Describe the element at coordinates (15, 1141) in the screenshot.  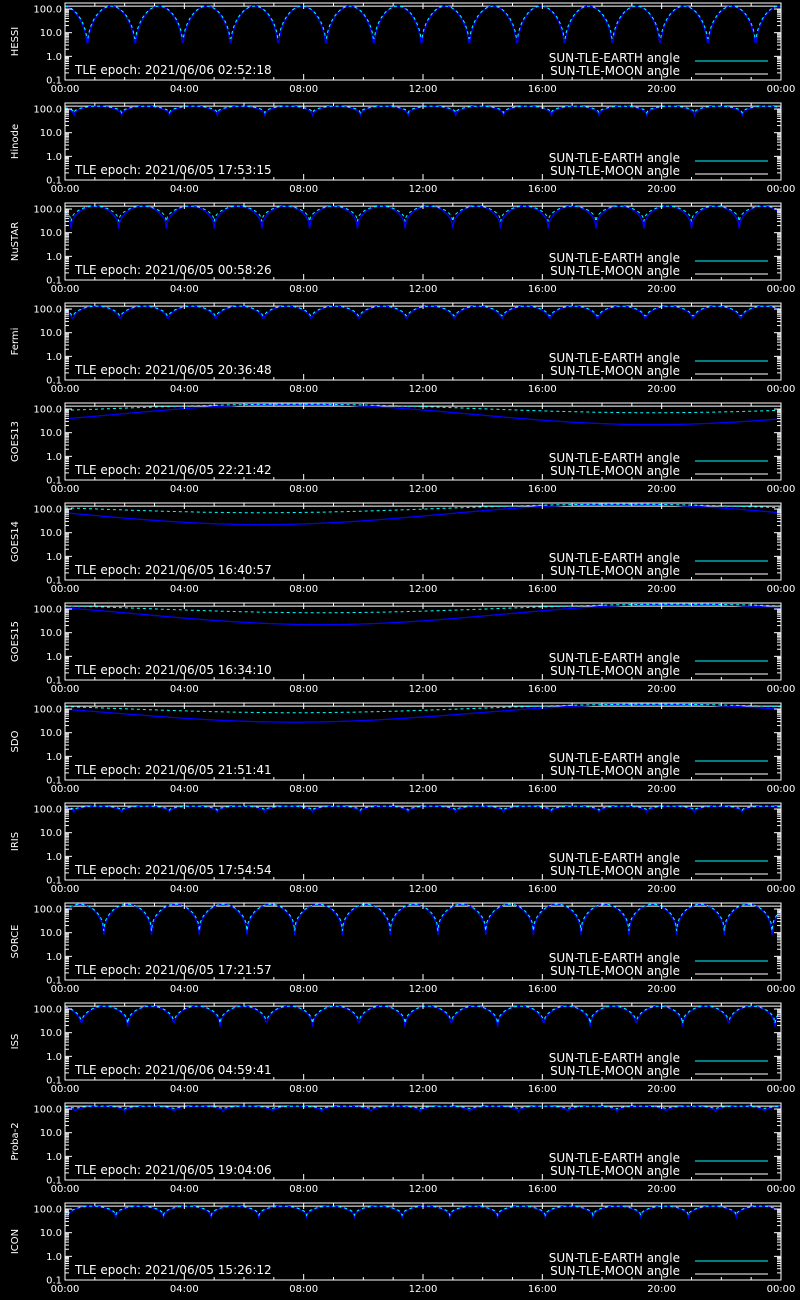
I see `panel-label: Proba-2` at that location.